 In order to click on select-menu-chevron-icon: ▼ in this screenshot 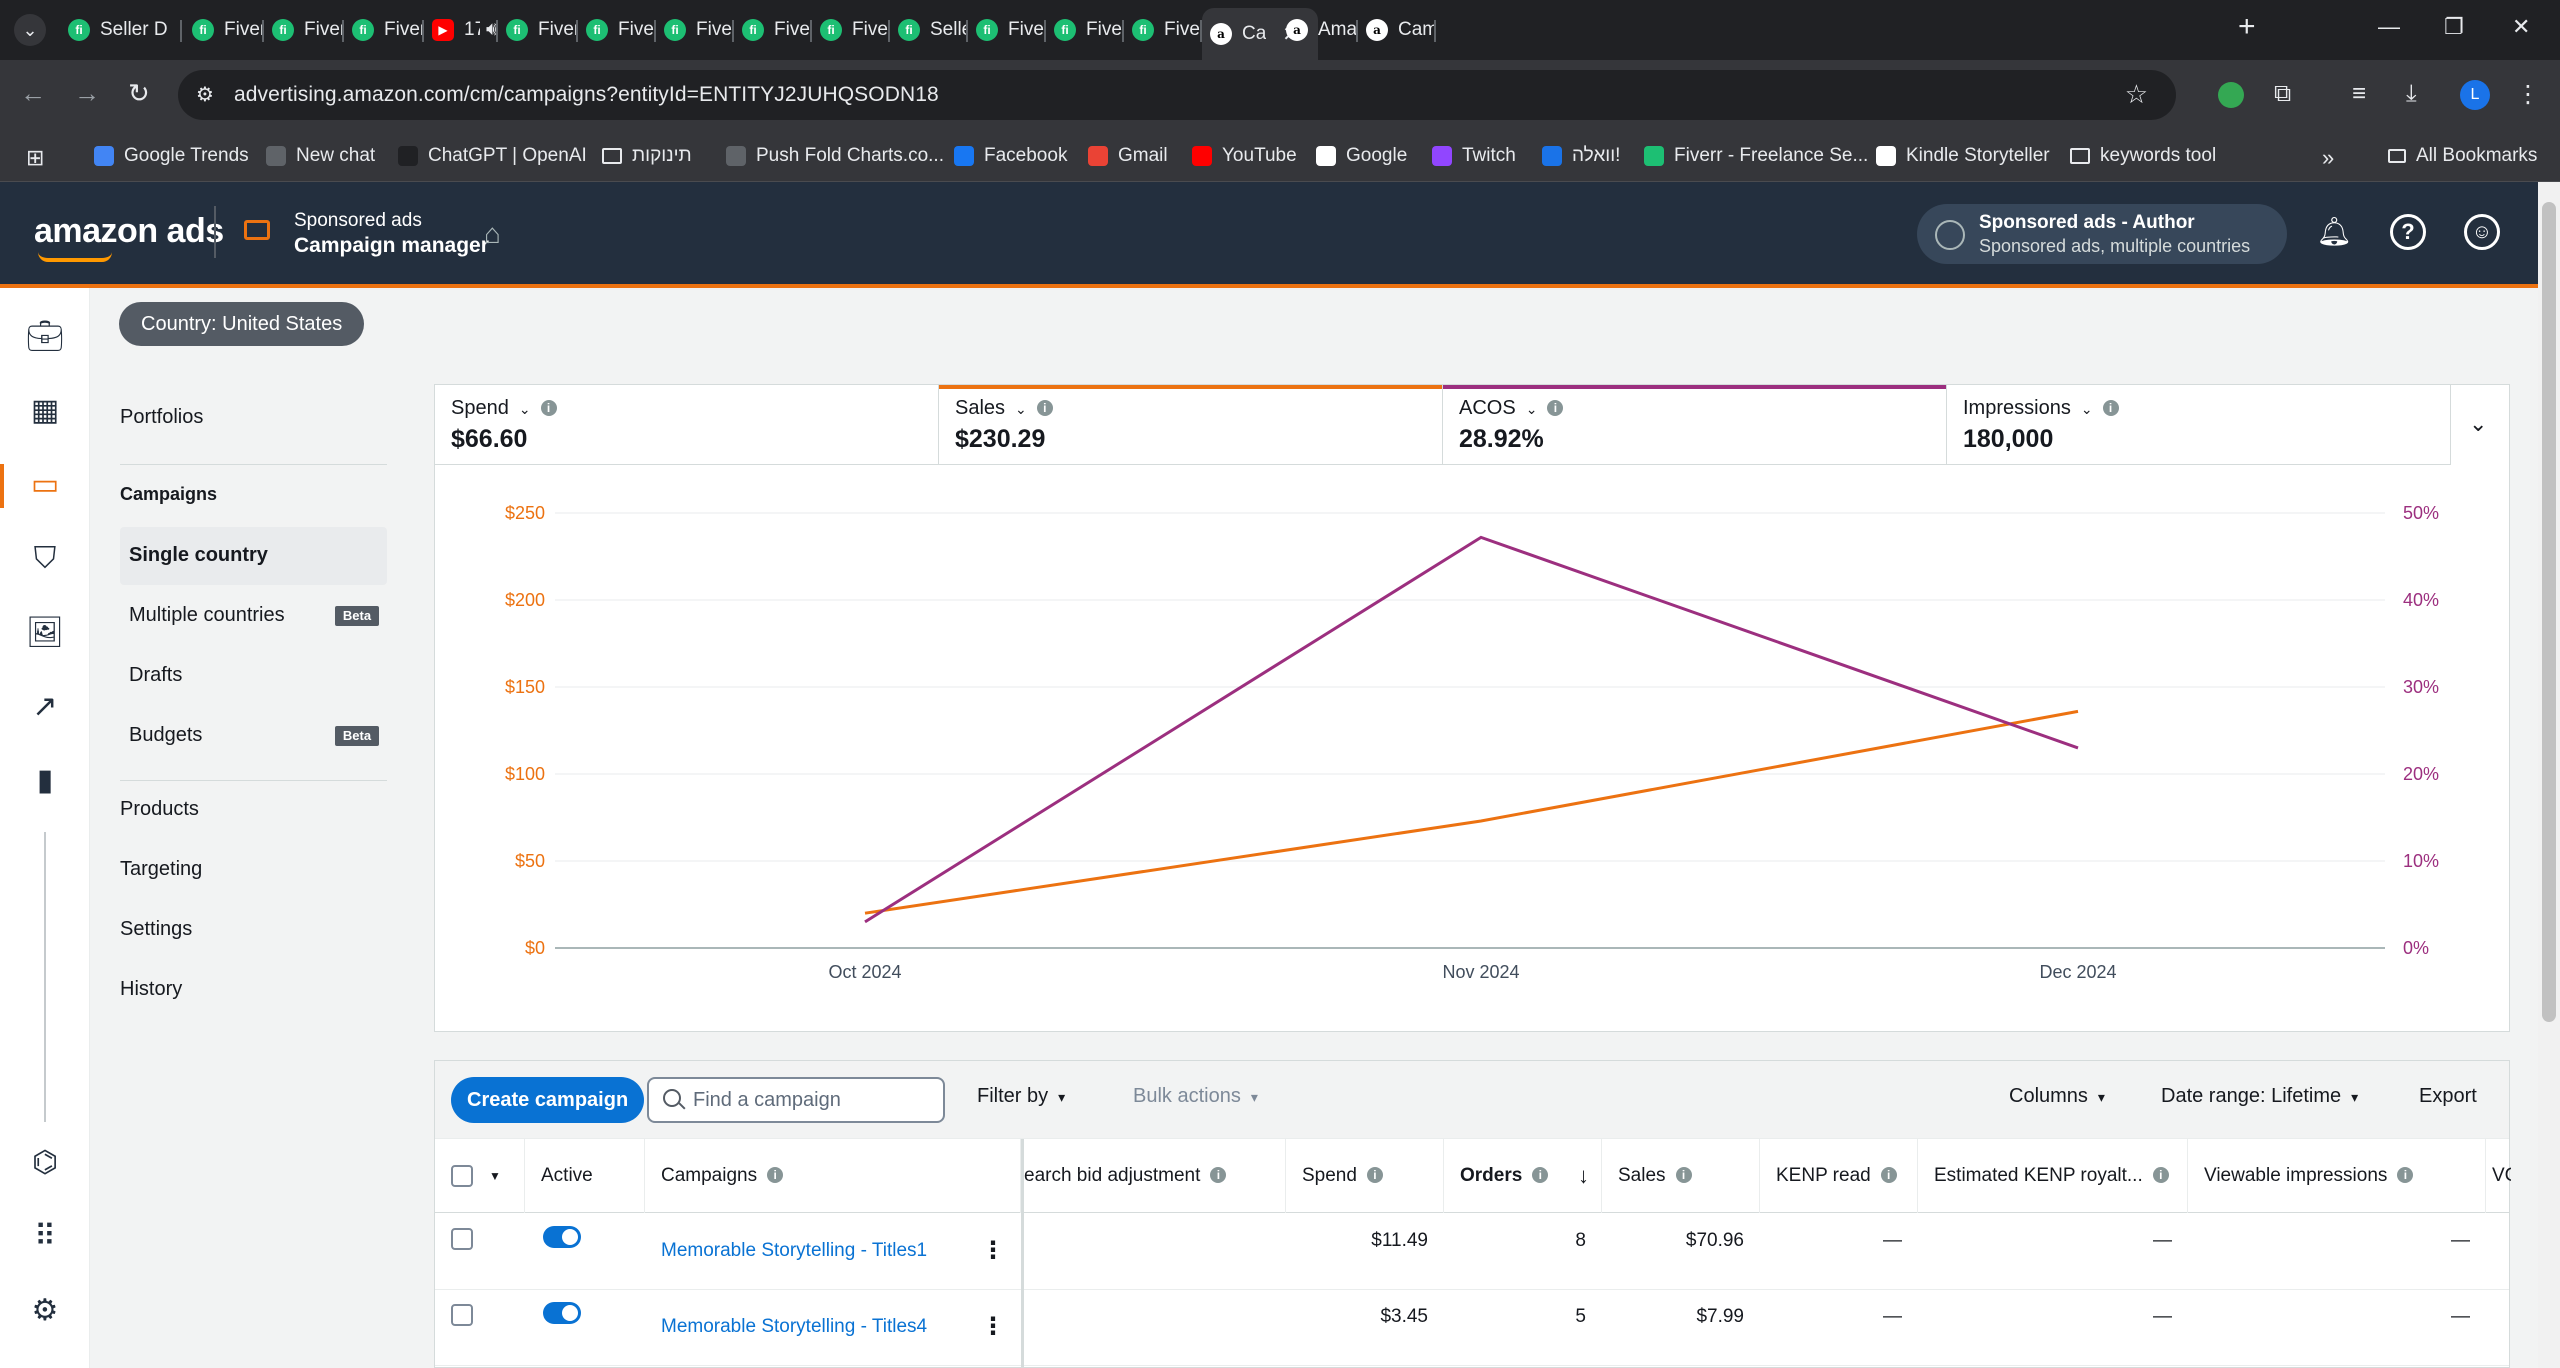, I will do `click(495, 1176)`.